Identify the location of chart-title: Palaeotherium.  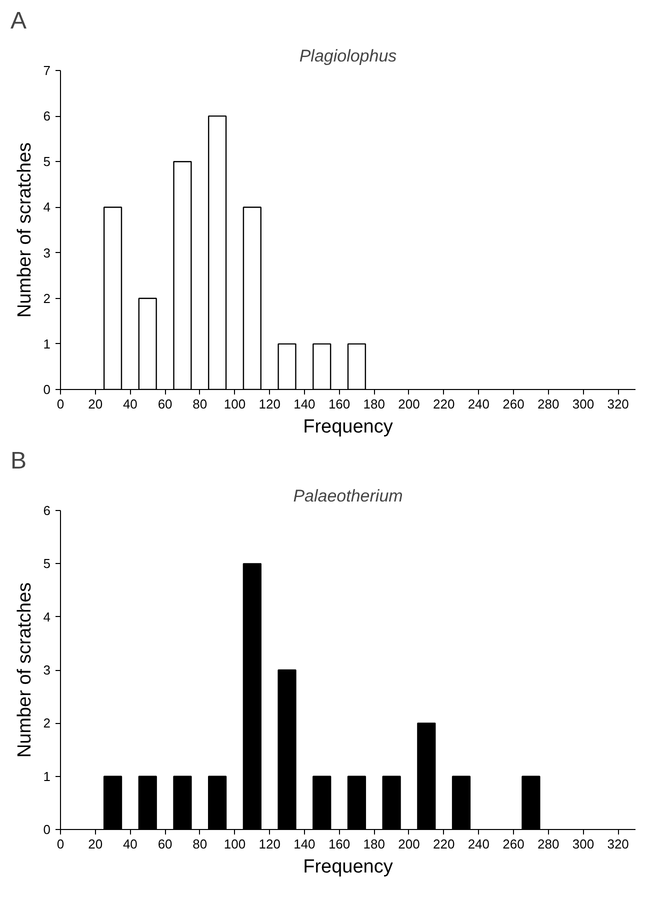
(348, 496).